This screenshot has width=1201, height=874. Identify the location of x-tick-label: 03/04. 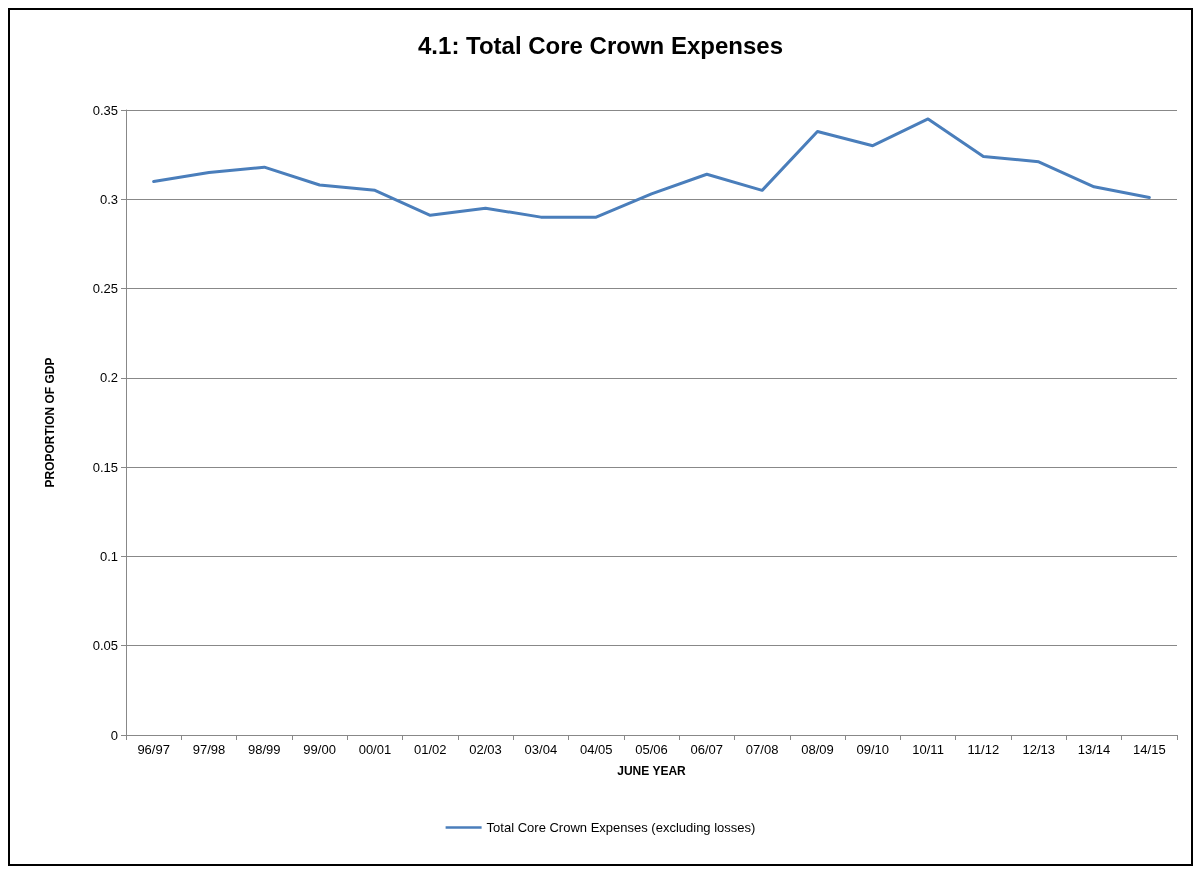
(541, 749).